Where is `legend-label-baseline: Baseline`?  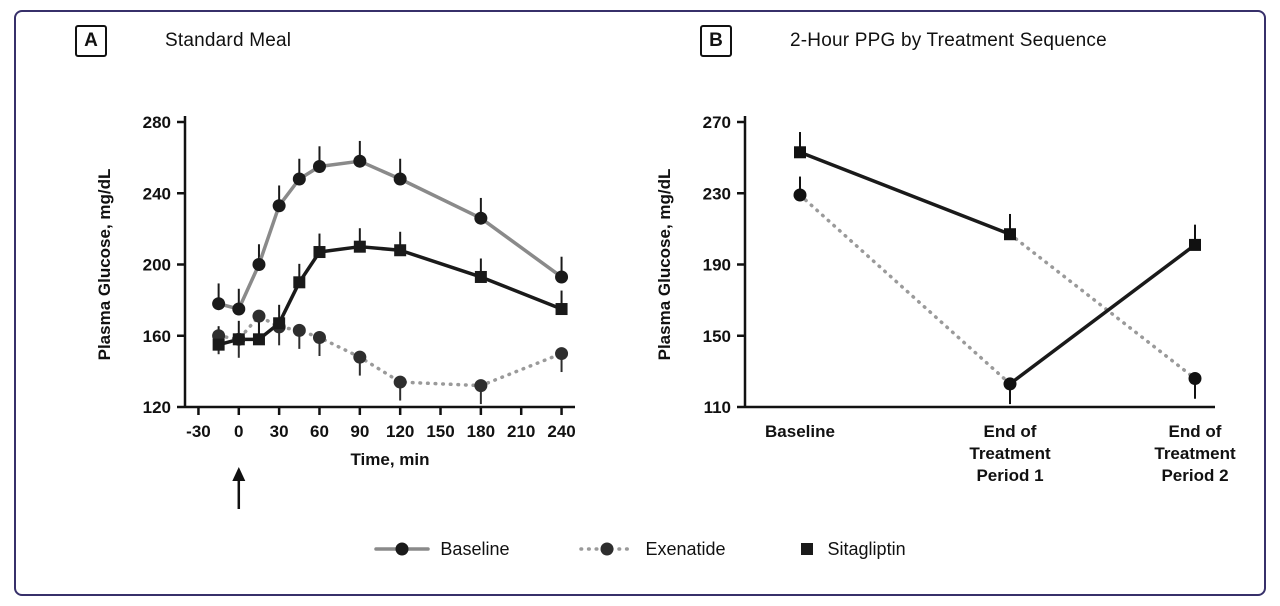
legend-label-baseline: Baseline is located at coordinates (475, 548).